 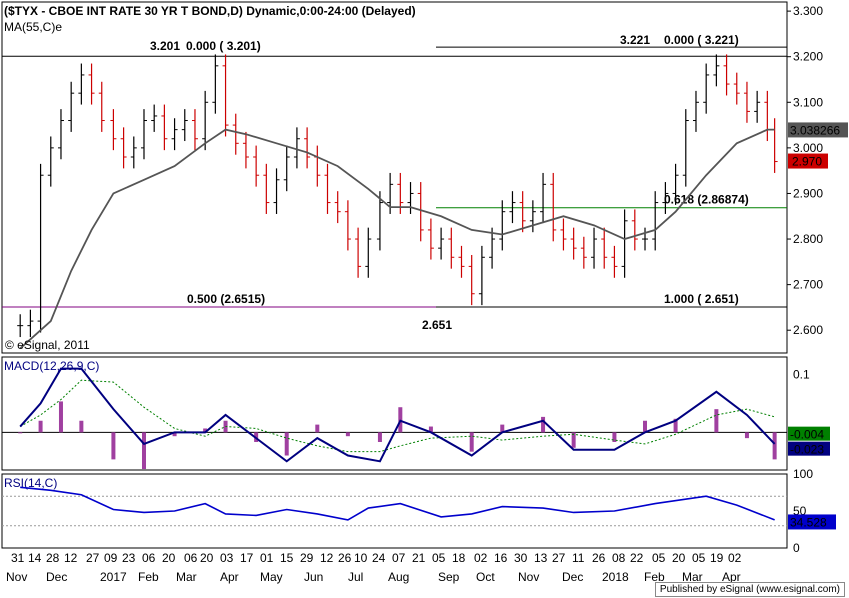 I want to click on x-day-label: 14, so click(x=35, y=558).